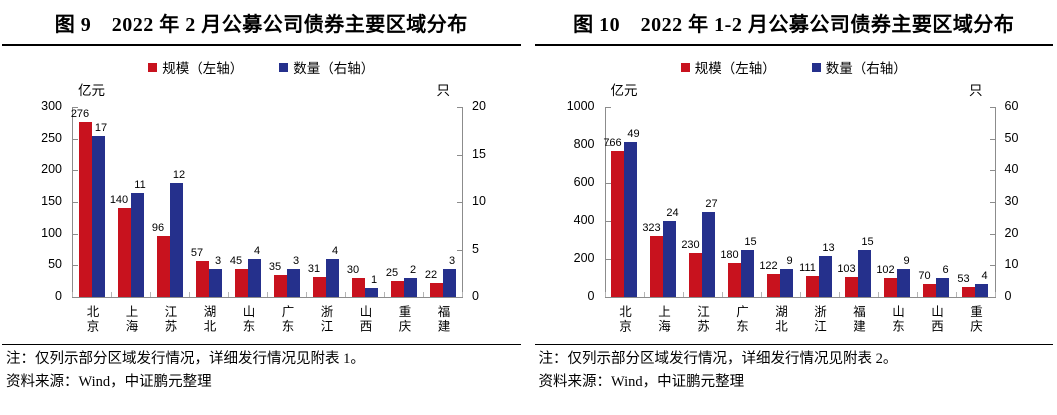 The image size is (1057, 415). What do you see at coordinates (261, 25) in the screenshot?
I see `figure-9-title: 图 9 2022 年 2 月公募公司债券主要区域分布` at bounding box center [261, 25].